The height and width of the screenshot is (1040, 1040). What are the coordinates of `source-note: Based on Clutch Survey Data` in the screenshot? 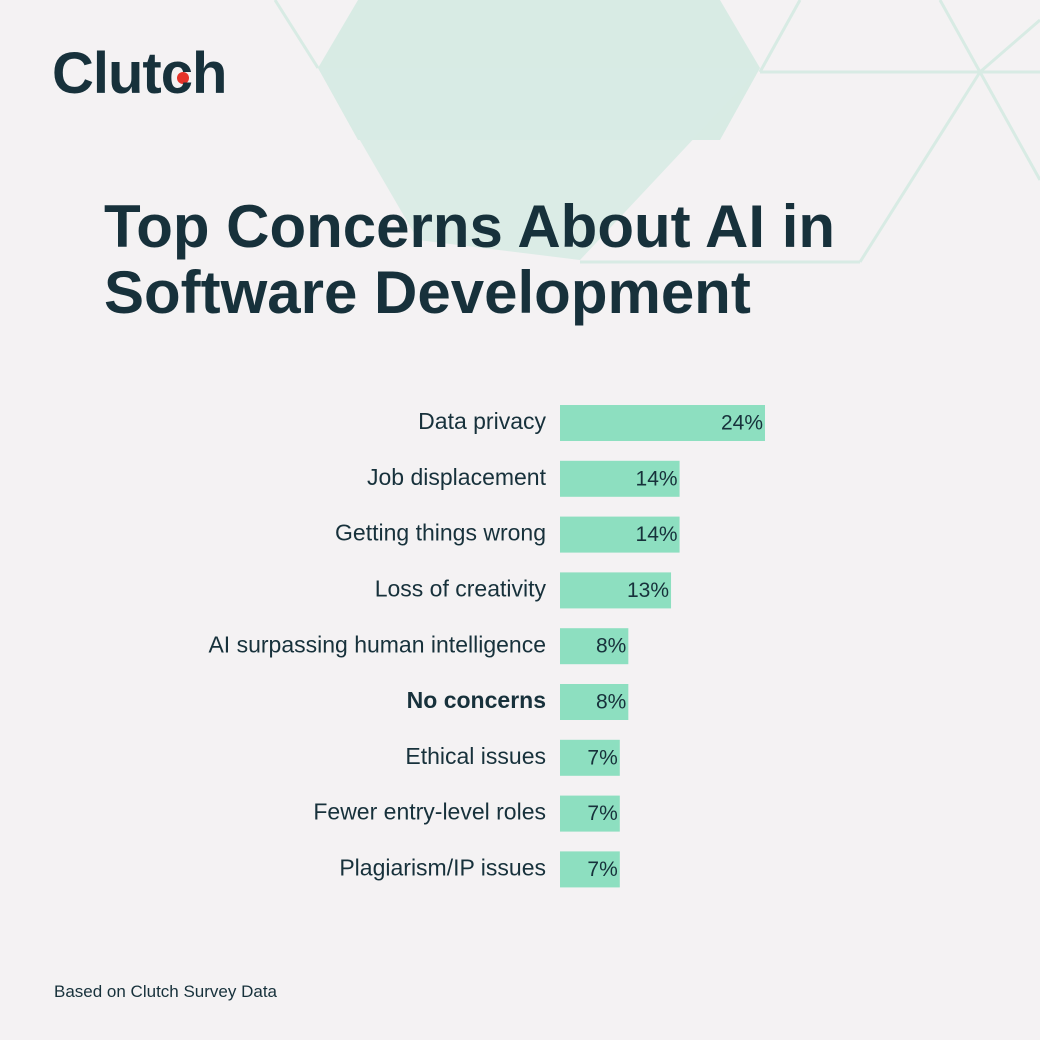 It's located at (166, 991).